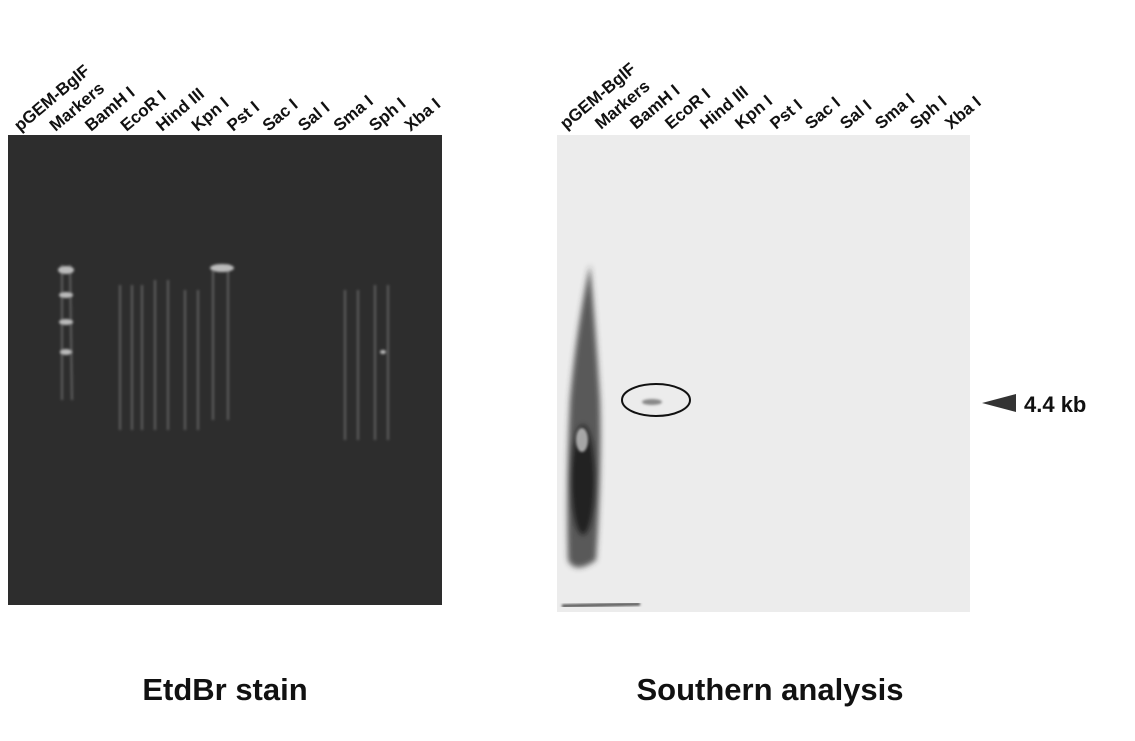 This screenshot has width=1135, height=741. I want to click on lane-label: Sph I, so click(387, 114).